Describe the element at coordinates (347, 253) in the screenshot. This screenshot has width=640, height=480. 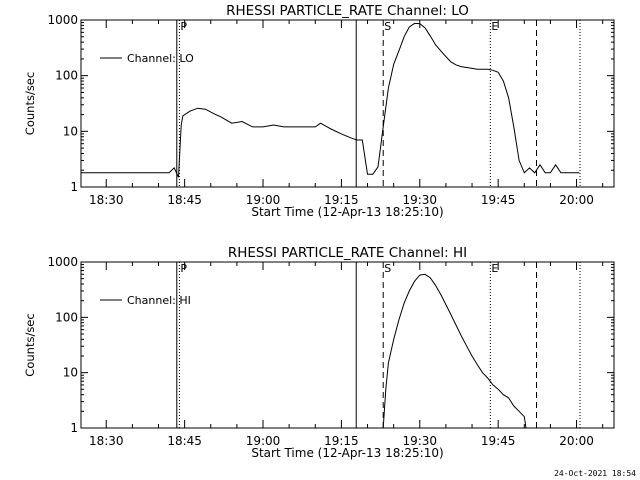
I see `chart-title: RHESSI PARTICLE_RATE Channel: HI` at that location.